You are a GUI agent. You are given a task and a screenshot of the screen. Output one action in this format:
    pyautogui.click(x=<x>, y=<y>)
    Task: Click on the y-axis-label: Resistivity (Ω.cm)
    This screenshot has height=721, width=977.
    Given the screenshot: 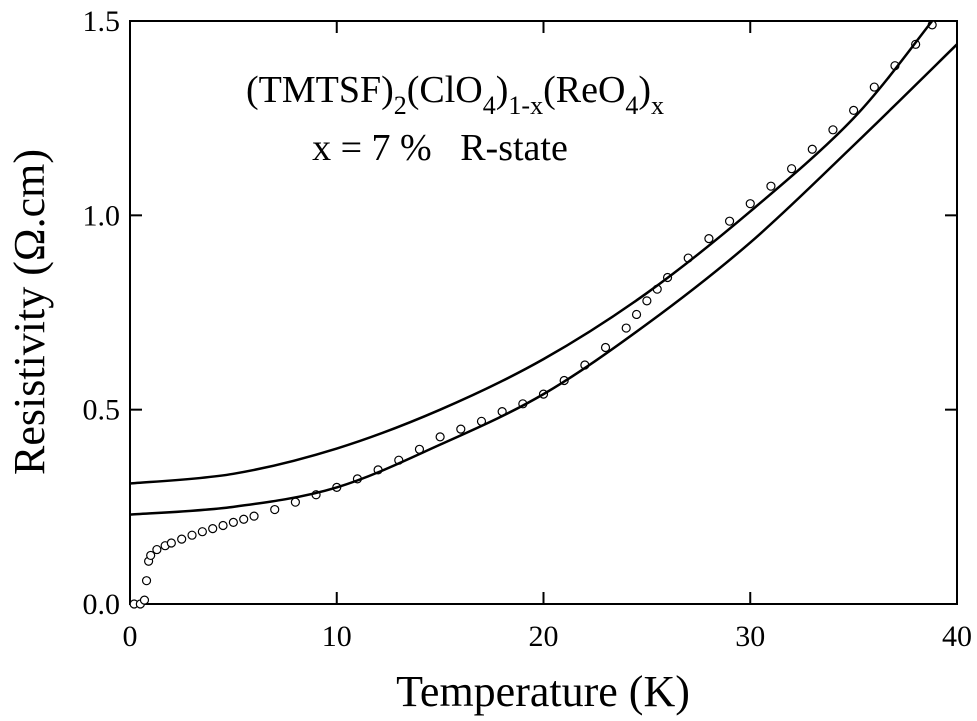 What is the action you would take?
    pyautogui.click(x=29, y=312)
    